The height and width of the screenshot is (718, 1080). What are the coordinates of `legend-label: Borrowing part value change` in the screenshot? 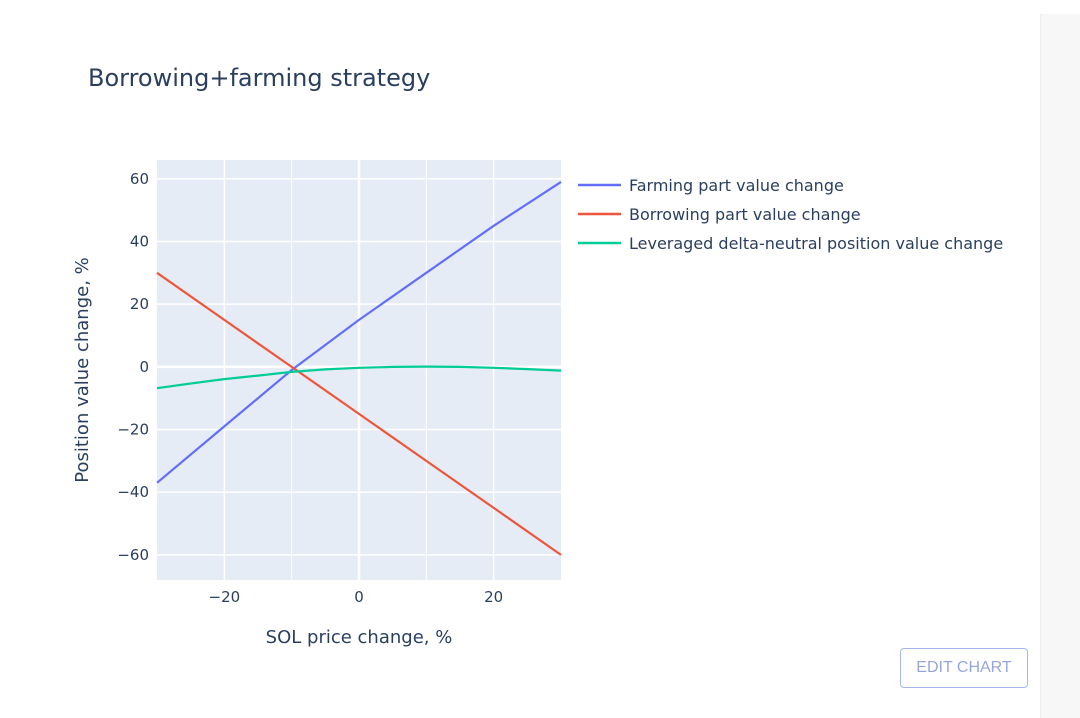 It's located at (745, 214).